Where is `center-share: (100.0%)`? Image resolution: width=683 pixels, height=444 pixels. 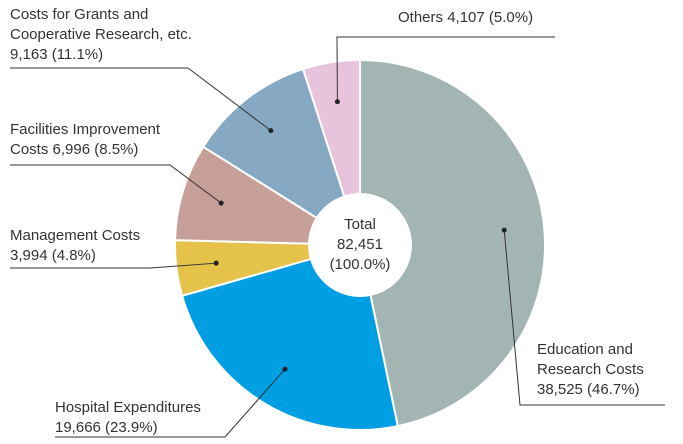 center-share: (100.0%) is located at coordinates (360, 264).